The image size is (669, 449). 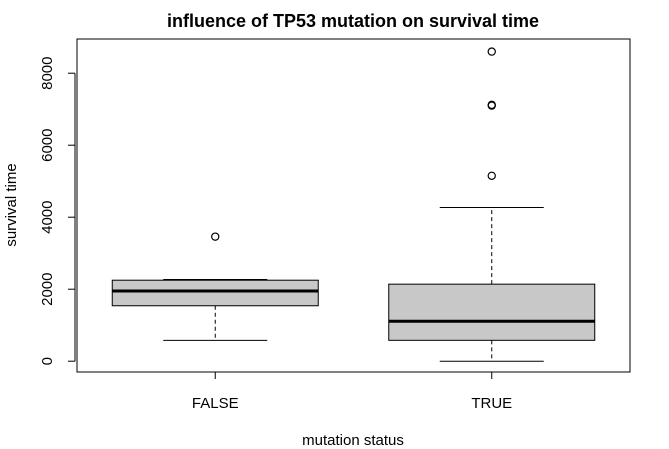 I want to click on x-tick-label: FALSE, so click(x=215, y=403).